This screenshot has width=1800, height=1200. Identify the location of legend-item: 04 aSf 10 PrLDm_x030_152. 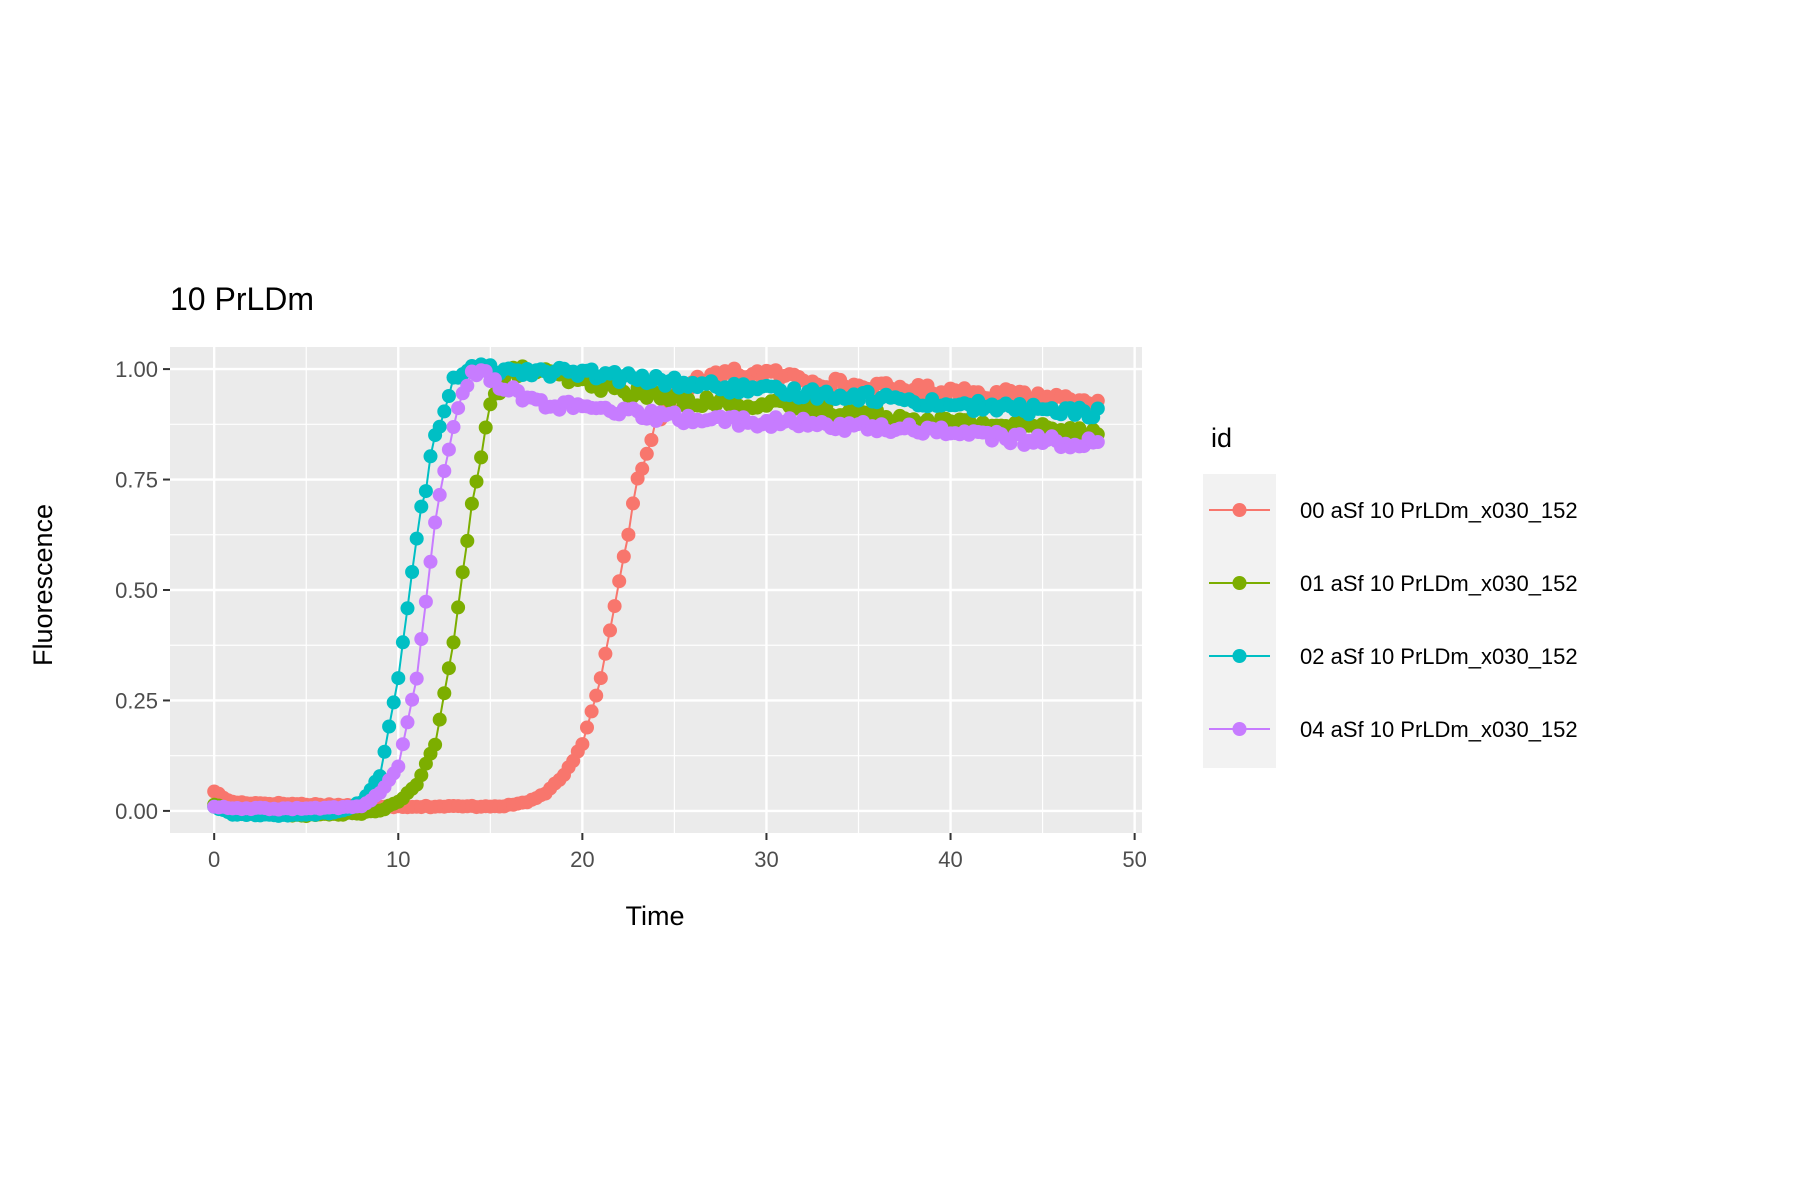
(1393, 729).